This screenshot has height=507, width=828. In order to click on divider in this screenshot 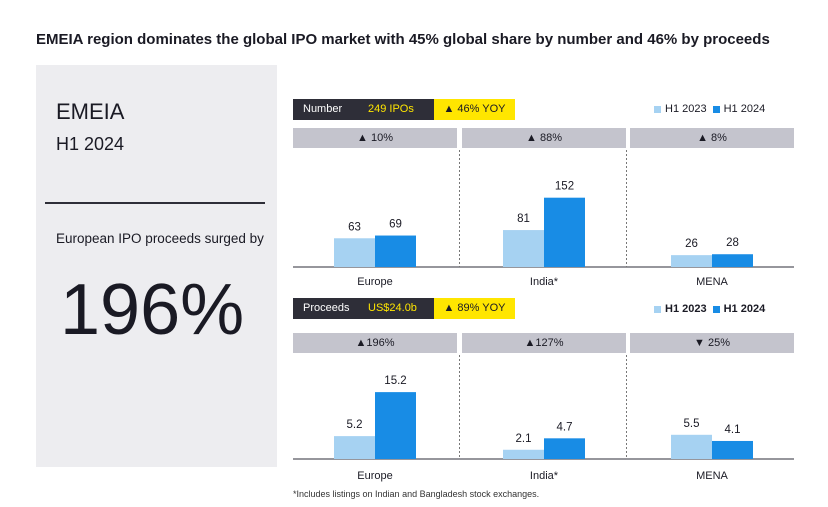, I will do `click(155, 203)`.